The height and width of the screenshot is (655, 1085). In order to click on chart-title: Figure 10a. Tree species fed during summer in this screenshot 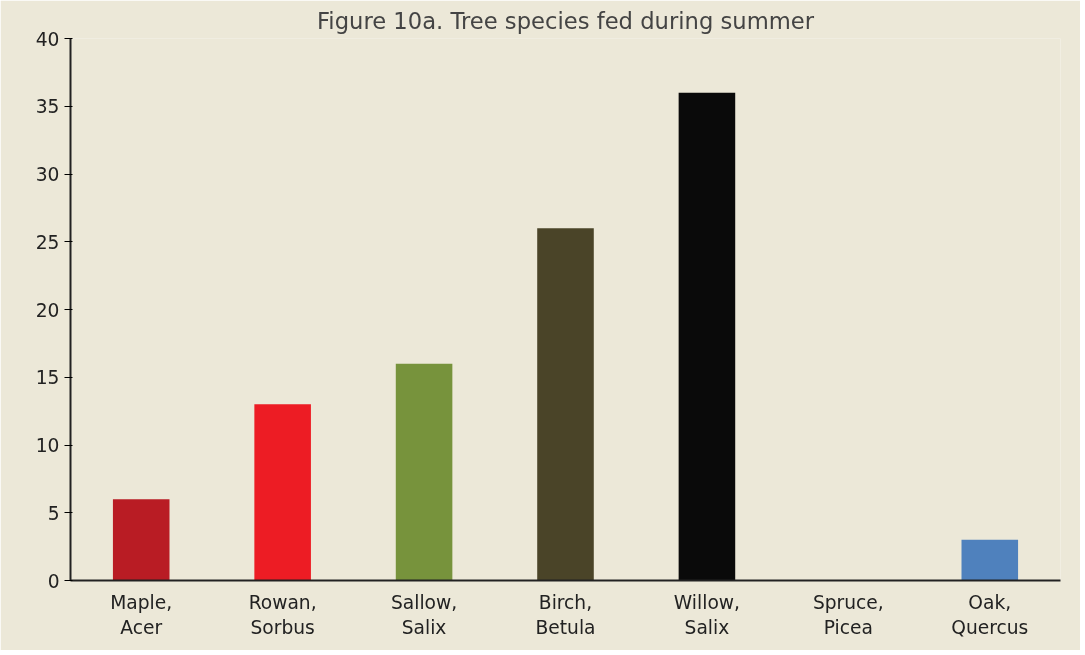, I will do `click(565, 20)`.